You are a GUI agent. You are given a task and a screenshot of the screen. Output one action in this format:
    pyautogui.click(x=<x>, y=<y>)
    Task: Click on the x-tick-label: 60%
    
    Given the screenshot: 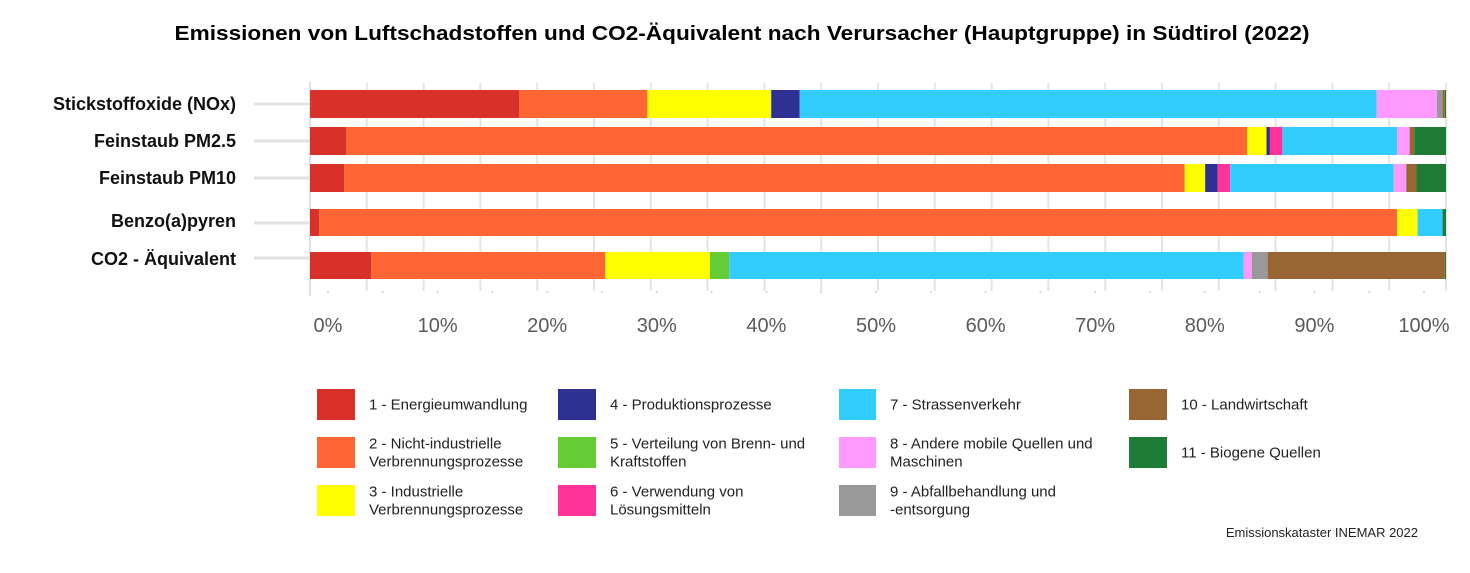 What is the action you would take?
    pyautogui.click(x=986, y=326)
    